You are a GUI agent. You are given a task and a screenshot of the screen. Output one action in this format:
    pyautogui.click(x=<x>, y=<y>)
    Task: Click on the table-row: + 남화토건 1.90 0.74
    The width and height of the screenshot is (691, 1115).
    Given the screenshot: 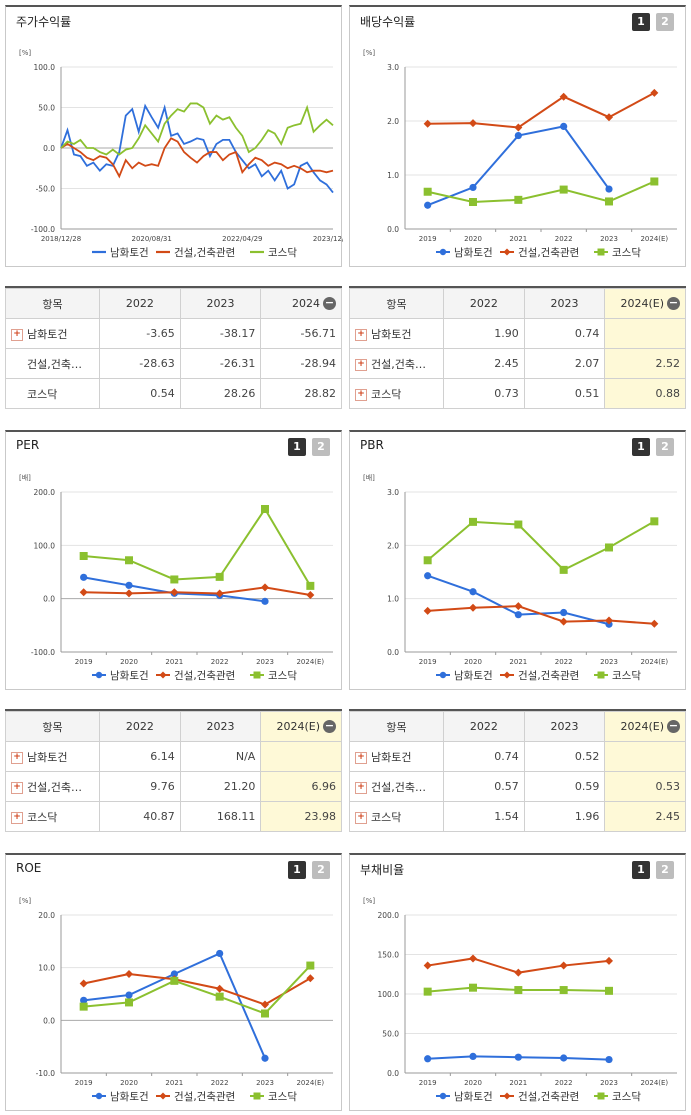 What is the action you would take?
    pyautogui.click(x=517, y=333)
    